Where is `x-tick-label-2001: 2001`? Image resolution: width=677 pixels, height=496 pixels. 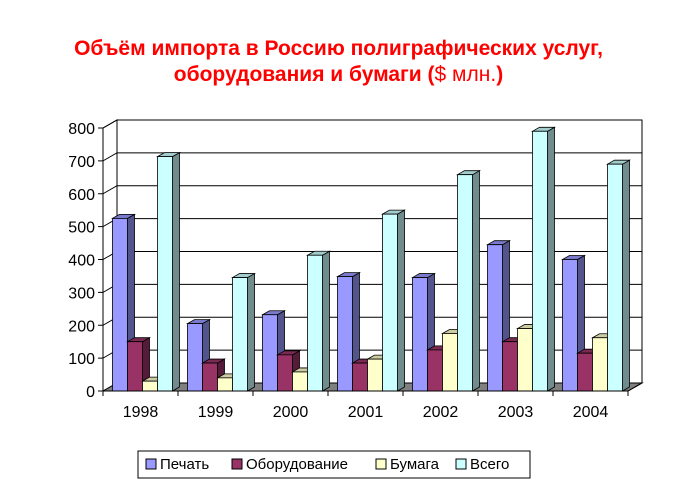 x-tick-label-2001: 2001 is located at coordinates (366, 412).